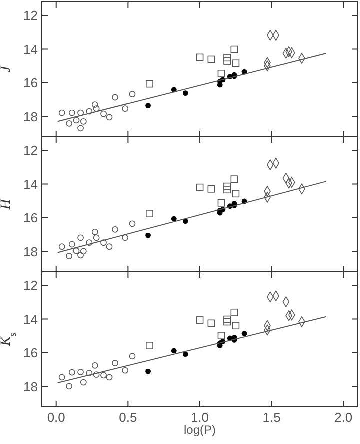 This screenshot has height=444, width=360. I want to click on x-tick-label: 0.5, so click(128, 417).